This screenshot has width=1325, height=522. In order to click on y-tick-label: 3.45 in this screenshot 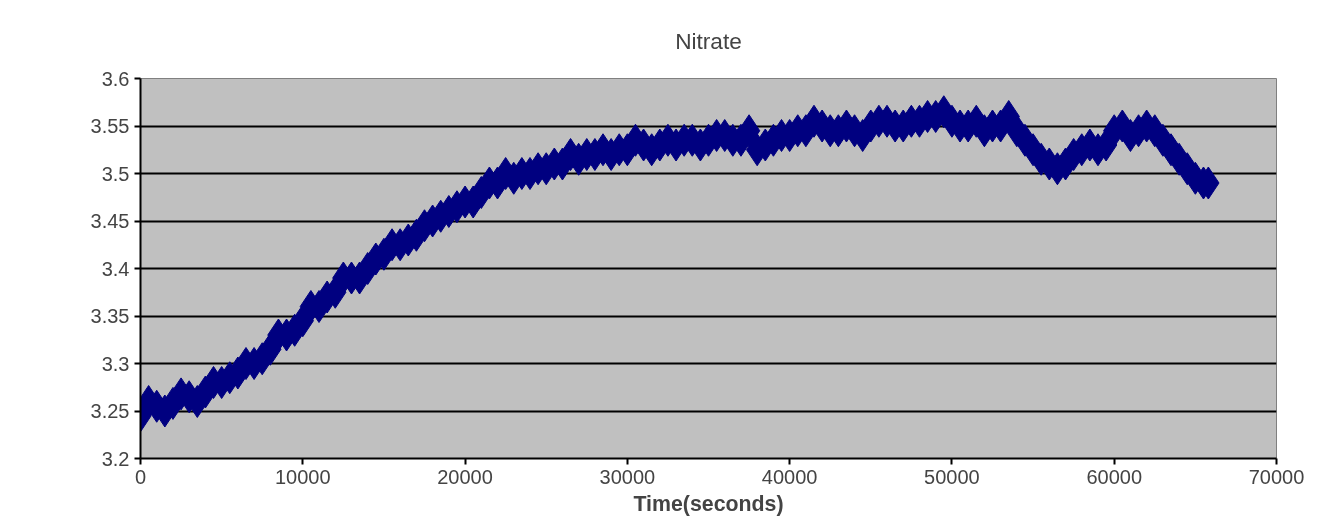, I will do `click(110, 221)`.